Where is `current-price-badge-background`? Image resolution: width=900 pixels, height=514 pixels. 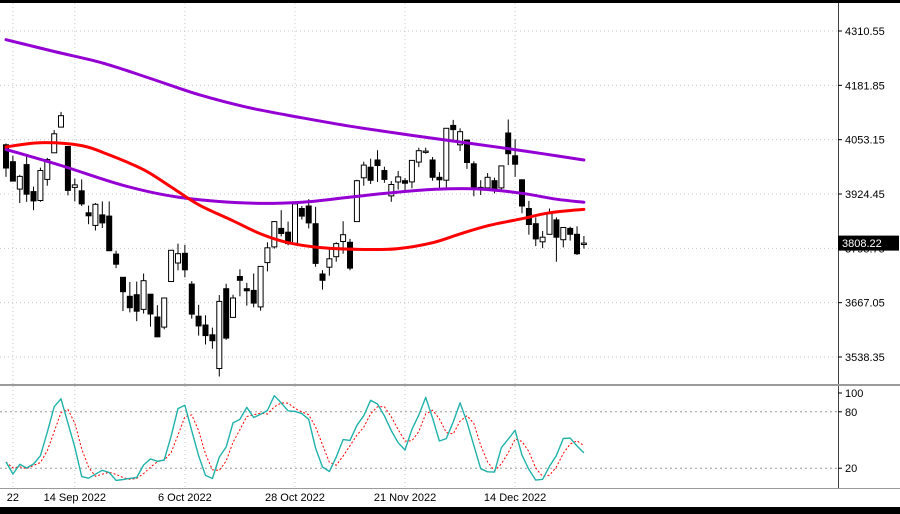 current-price-badge-background is located at coordinates (868, 243).